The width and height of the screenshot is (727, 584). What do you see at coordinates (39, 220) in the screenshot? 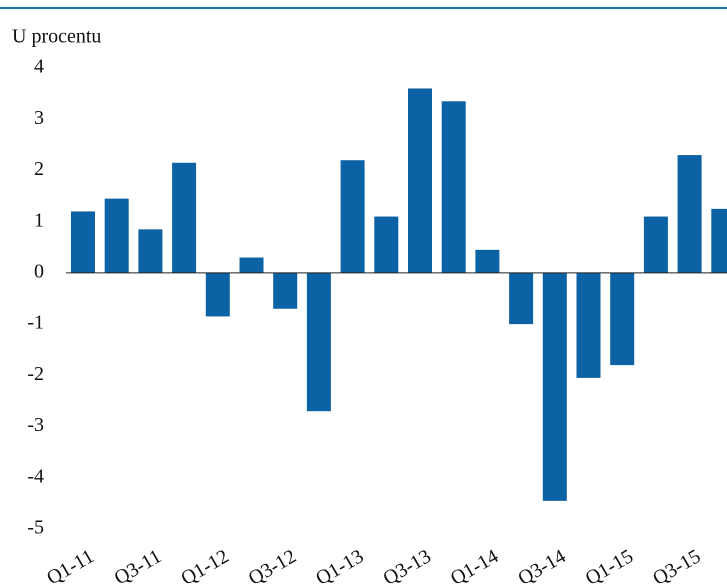
I see `y-tick-label: 1` at bounding box center [39, 220].